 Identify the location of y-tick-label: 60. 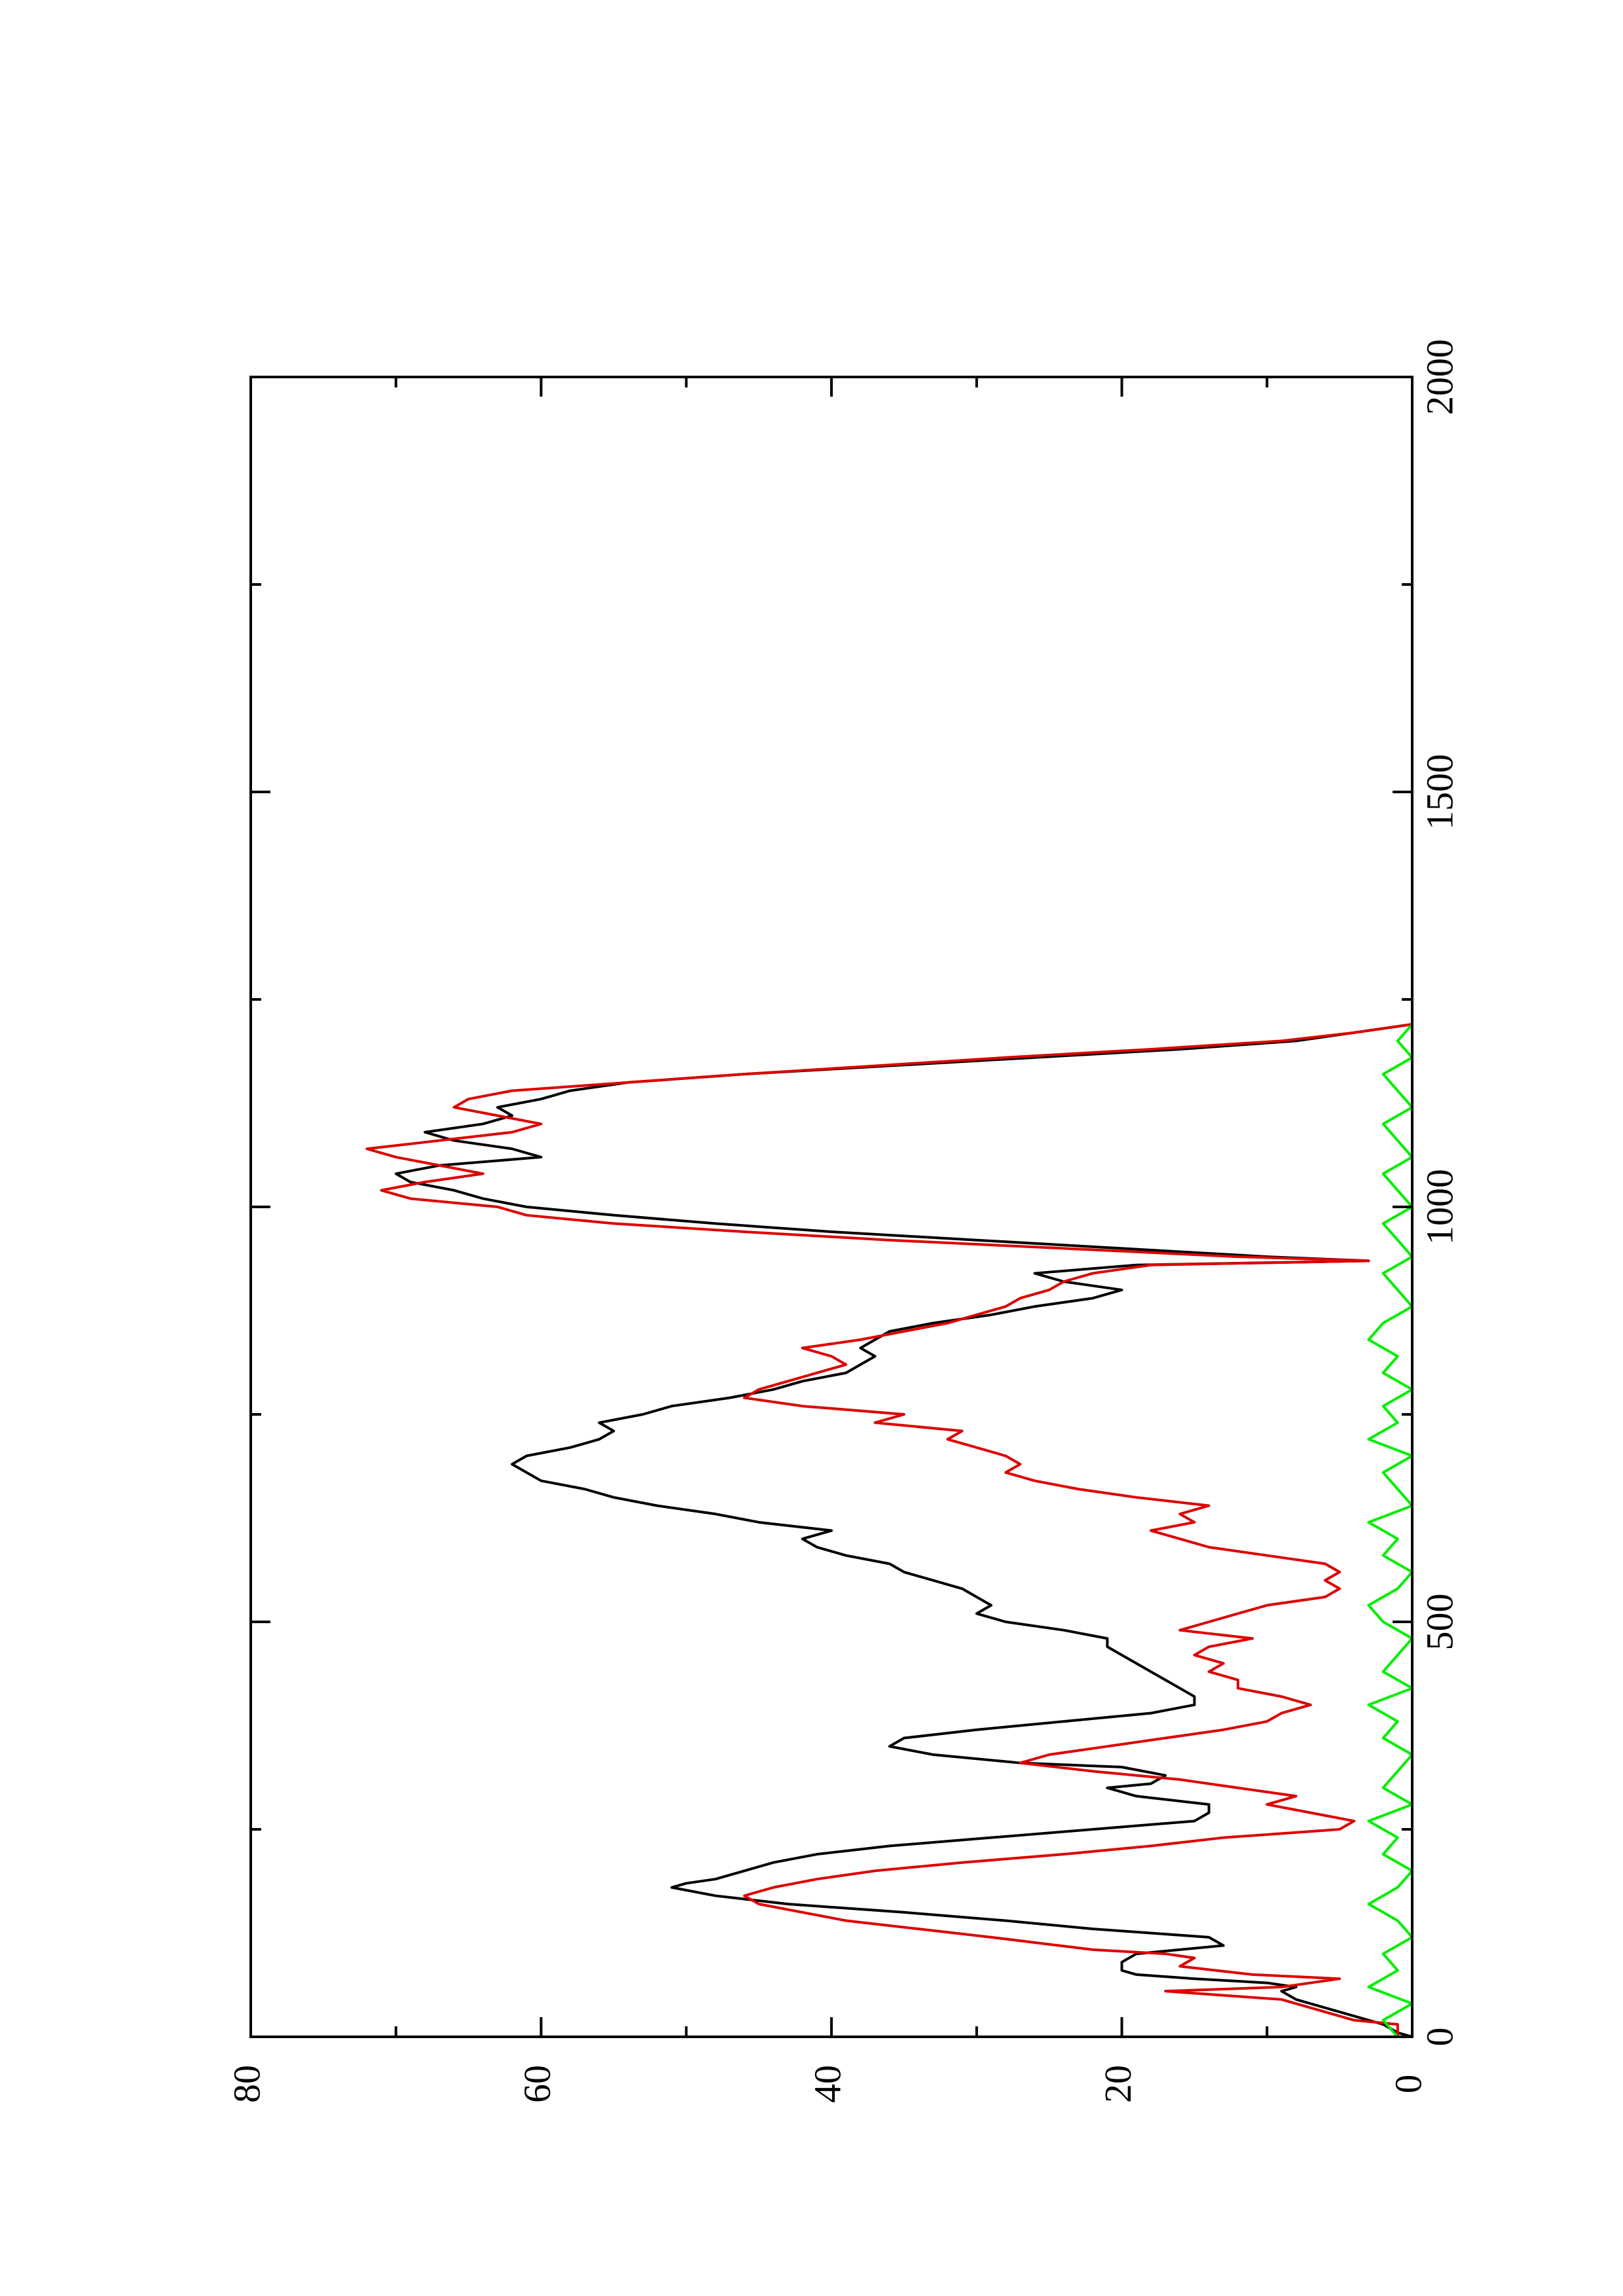
(537, 2084).